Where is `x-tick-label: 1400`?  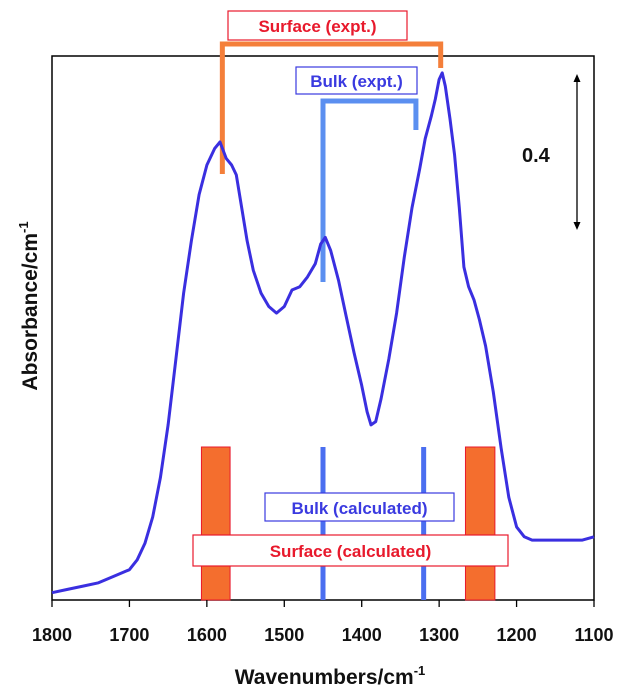
x-tick-label: 1400 is located at coordinates (362, 635).